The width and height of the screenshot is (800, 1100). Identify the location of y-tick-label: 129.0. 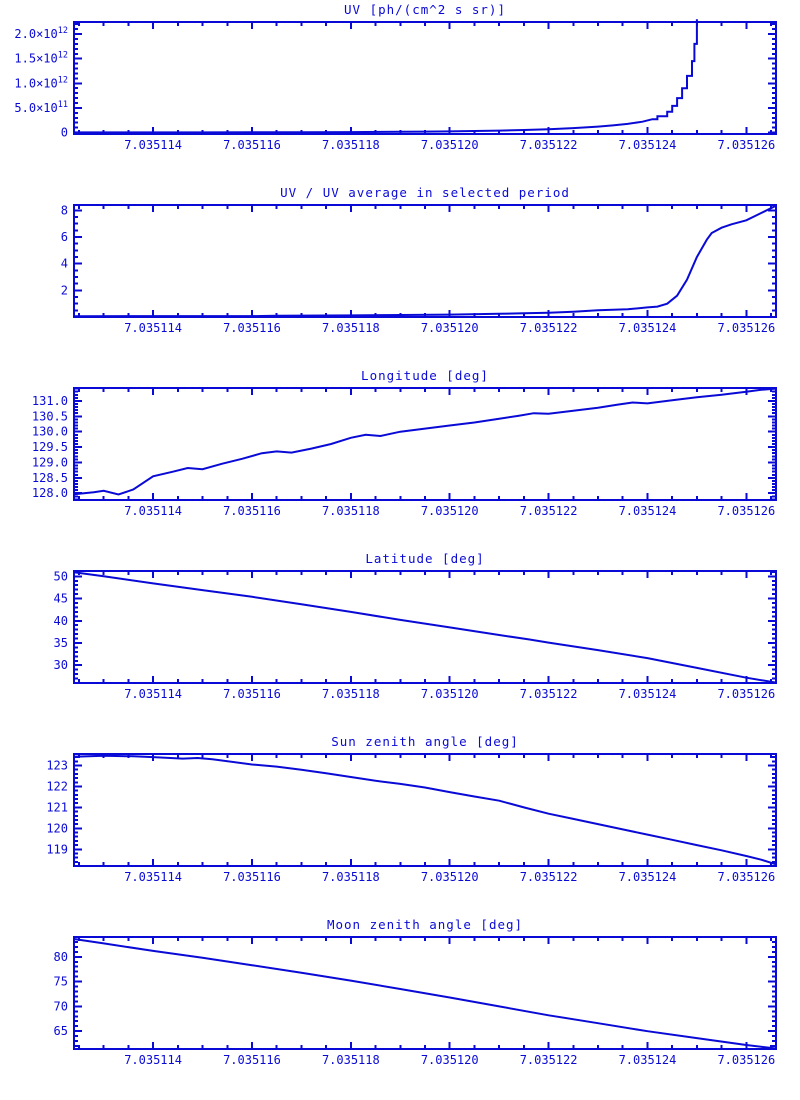
(50, 462).